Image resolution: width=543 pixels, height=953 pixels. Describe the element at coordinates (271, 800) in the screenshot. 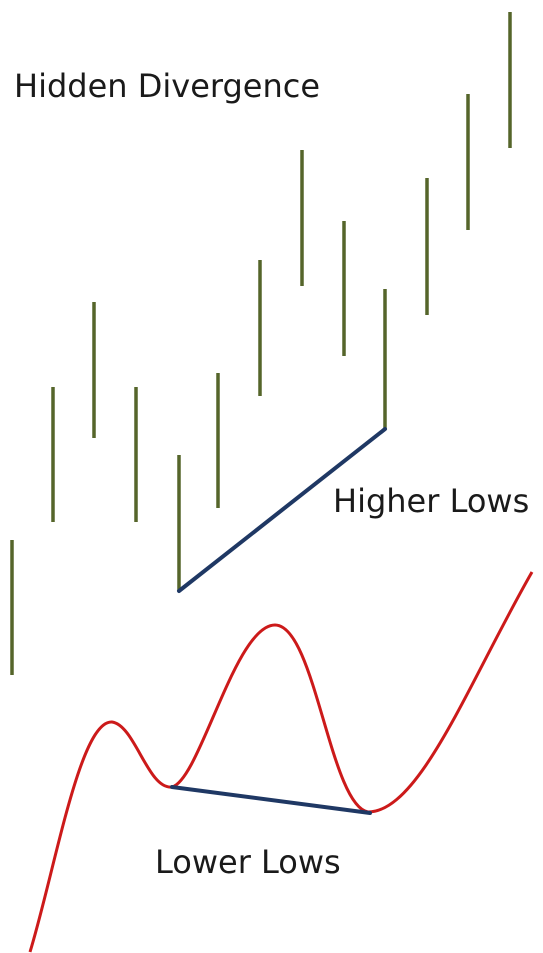

I see `oscillator-lower-lows-trendline` at that location.